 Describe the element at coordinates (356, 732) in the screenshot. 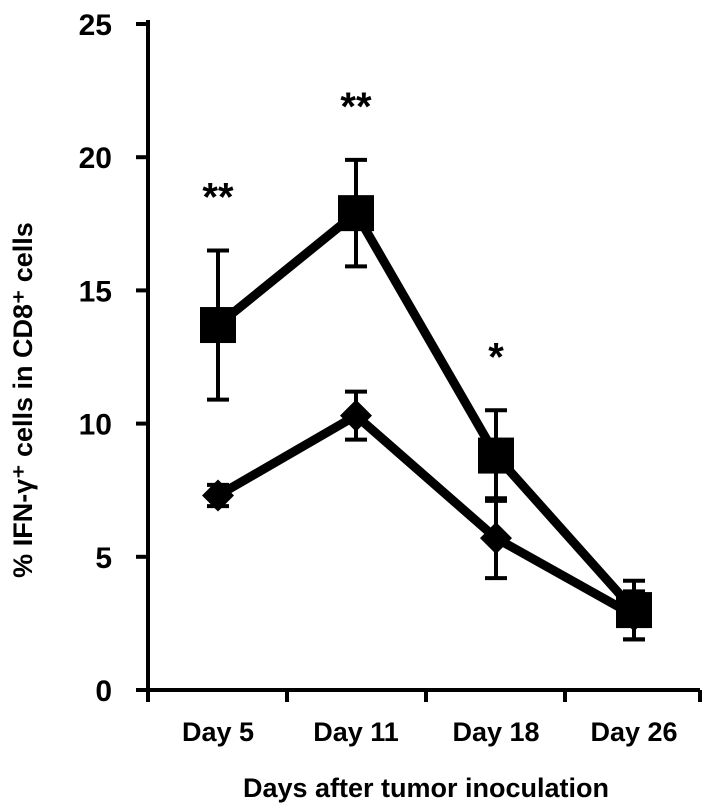

I see `x-tick-label: Day 11` at that location.